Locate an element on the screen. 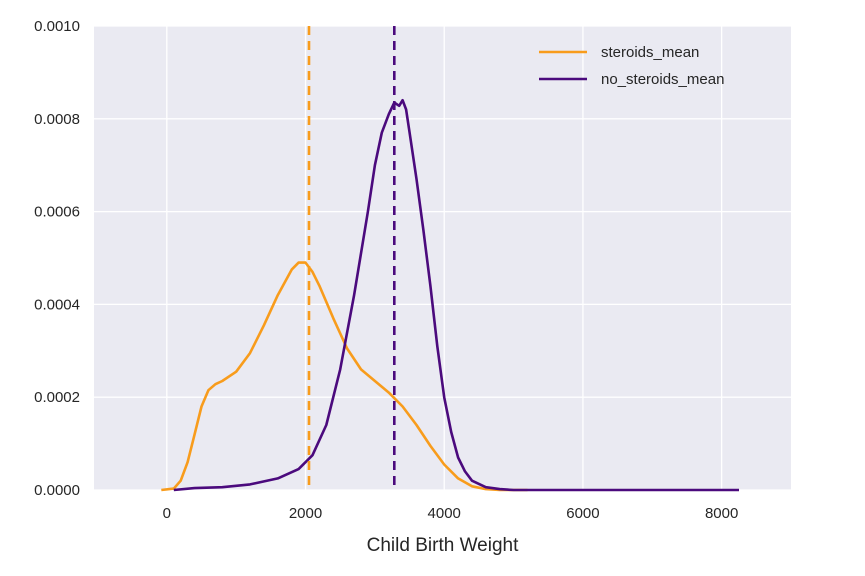  y-tick-label: 0.0006 is located at coordinates (57, 212).